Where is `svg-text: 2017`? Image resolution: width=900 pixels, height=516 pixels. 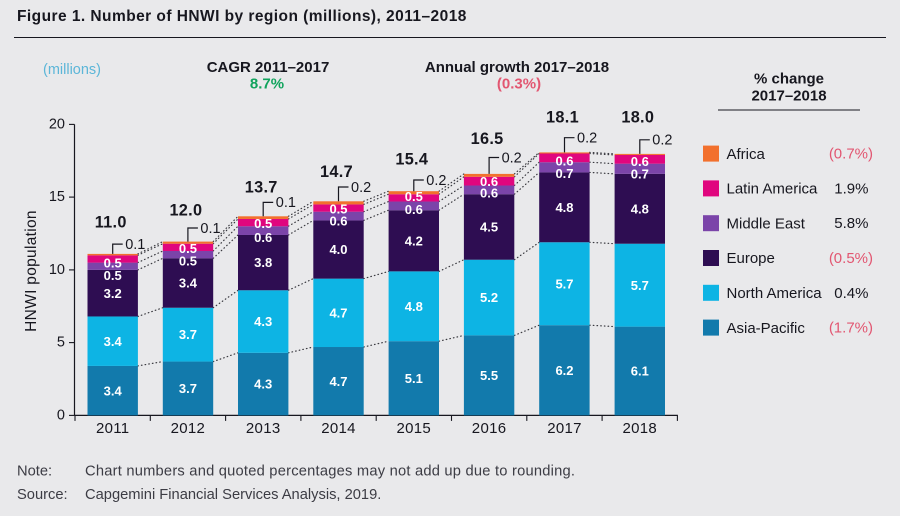 svg-text: 2017 is located at coordinates (564, 428).